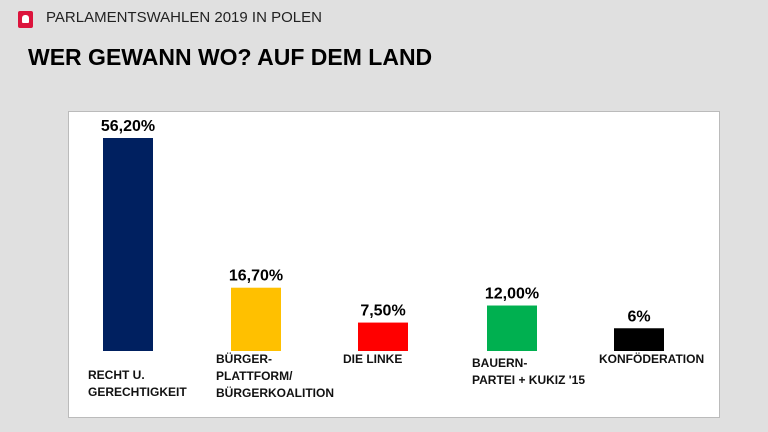 This screenshot has height=432, width=768. What do you see at coordinates (230, 57) in the screenshot?
I see `page-title: WER GEWANN WO? AUF DEM LAND` at bounding box center [230, 57].